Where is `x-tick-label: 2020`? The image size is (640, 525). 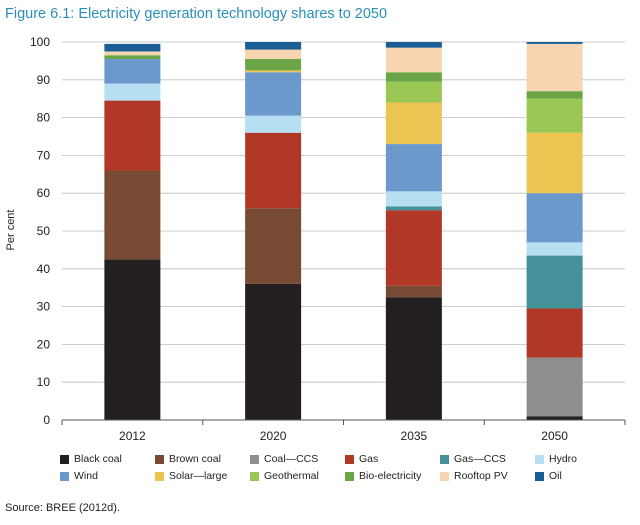 x-tick-label: 2020 is located at coordinates (273, 436).